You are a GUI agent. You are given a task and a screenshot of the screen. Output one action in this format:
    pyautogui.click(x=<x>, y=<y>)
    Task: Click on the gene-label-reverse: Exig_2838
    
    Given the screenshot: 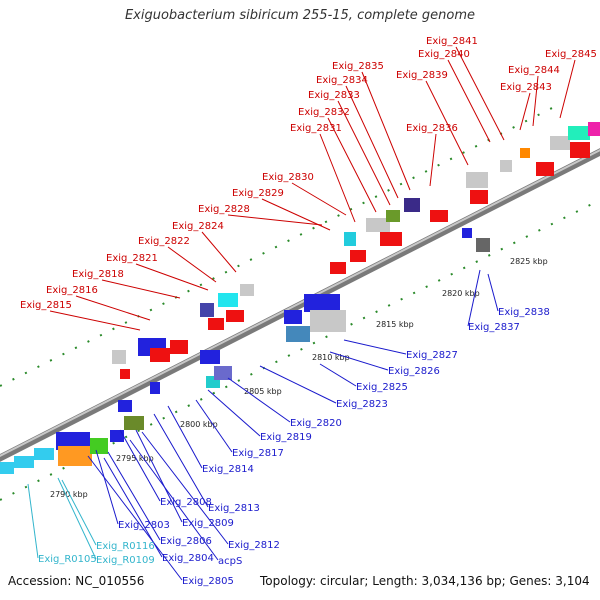 What is the action you would take?
    pyautogui.click(x=524, y=312)
    